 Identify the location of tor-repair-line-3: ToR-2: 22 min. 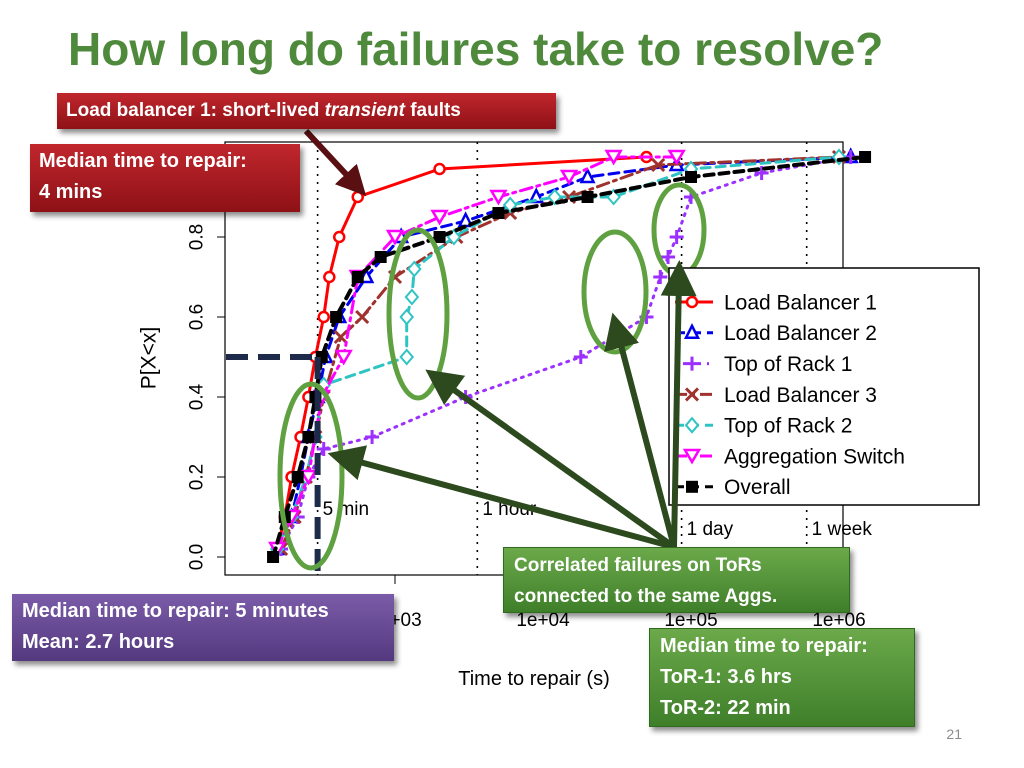
(725, 708).